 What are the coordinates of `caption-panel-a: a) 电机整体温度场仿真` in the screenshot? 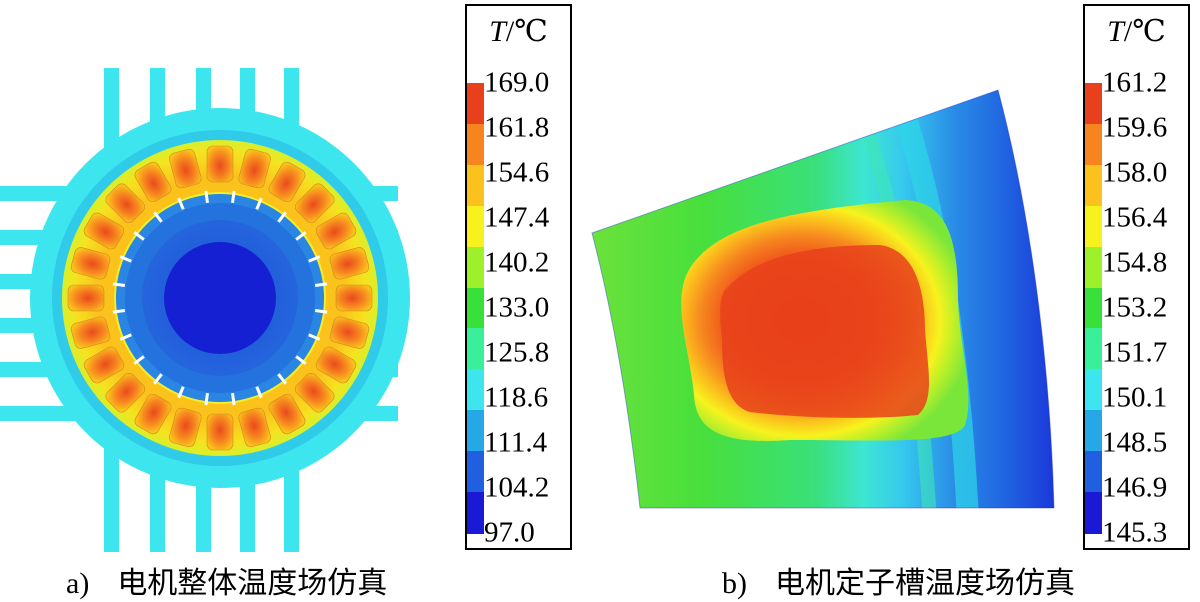 It's located at (226, 580).